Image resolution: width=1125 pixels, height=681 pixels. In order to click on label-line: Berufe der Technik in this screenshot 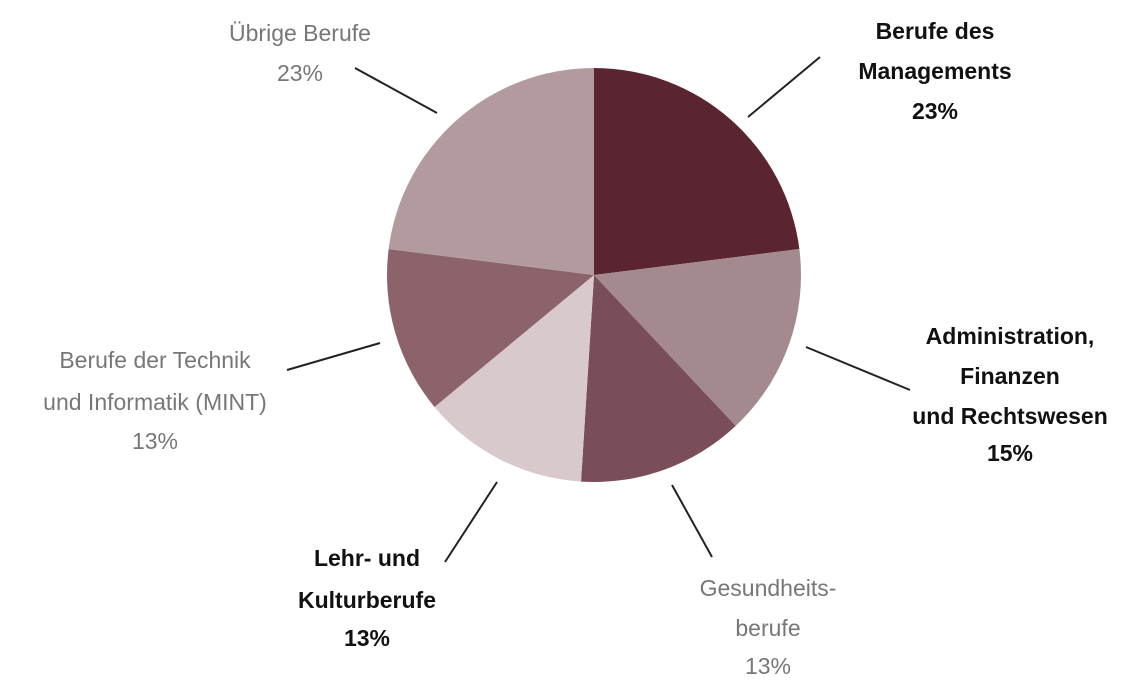, I will do `click(155, 360)`.